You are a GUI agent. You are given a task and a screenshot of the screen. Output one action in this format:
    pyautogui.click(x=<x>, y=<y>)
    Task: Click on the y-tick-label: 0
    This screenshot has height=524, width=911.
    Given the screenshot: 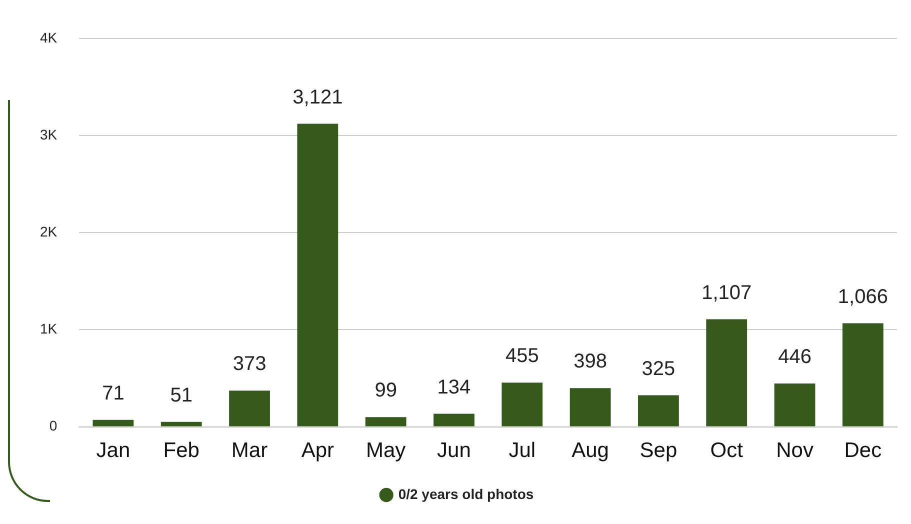 What is the action you would take?
    pyautogui.click(x=53, y=426)
    